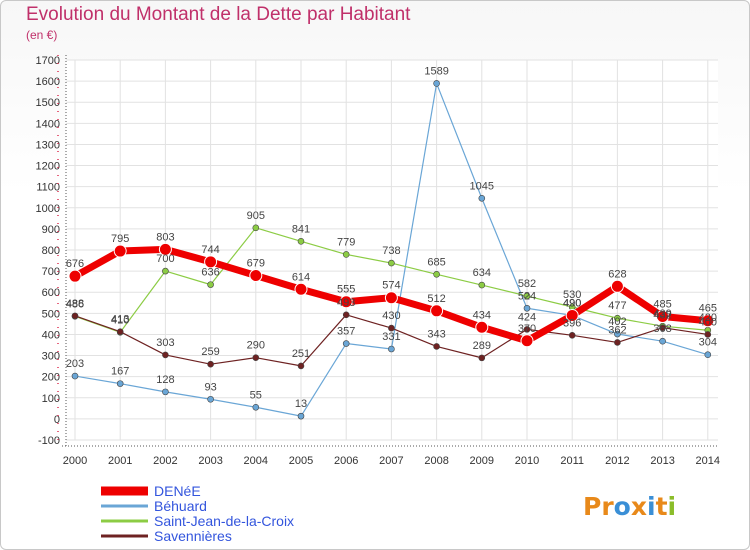 Image resolution: width=750 pixels, height=550 pixels. What do you see at coordinates (49, 441) in the screenshot?
I see `y-tick-label: -100` at bounding box center [49, 441].